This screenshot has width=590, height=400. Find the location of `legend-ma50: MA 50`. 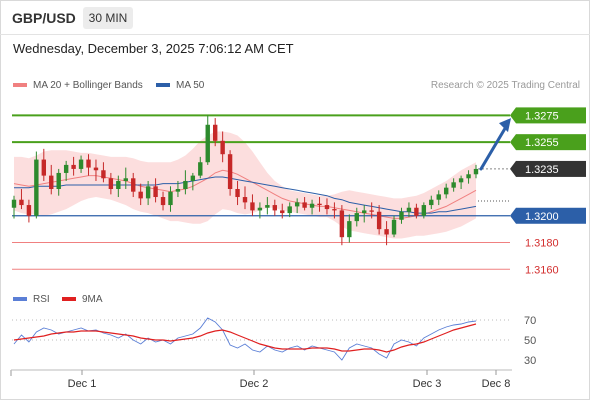

legend-ma50: MA 50 is located at coordinates (180, 85).